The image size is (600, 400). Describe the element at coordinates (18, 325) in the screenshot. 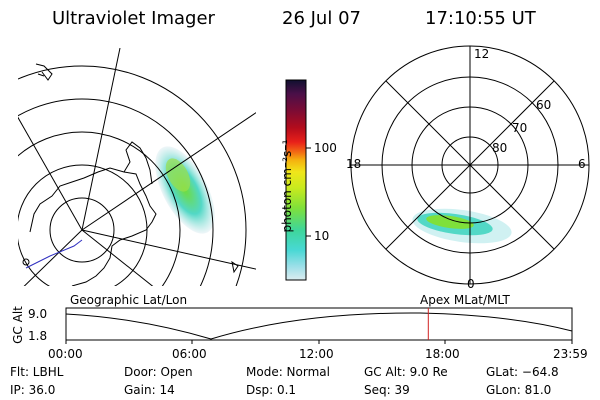

I see `altitude-axis-label: GC Alt` at that location.